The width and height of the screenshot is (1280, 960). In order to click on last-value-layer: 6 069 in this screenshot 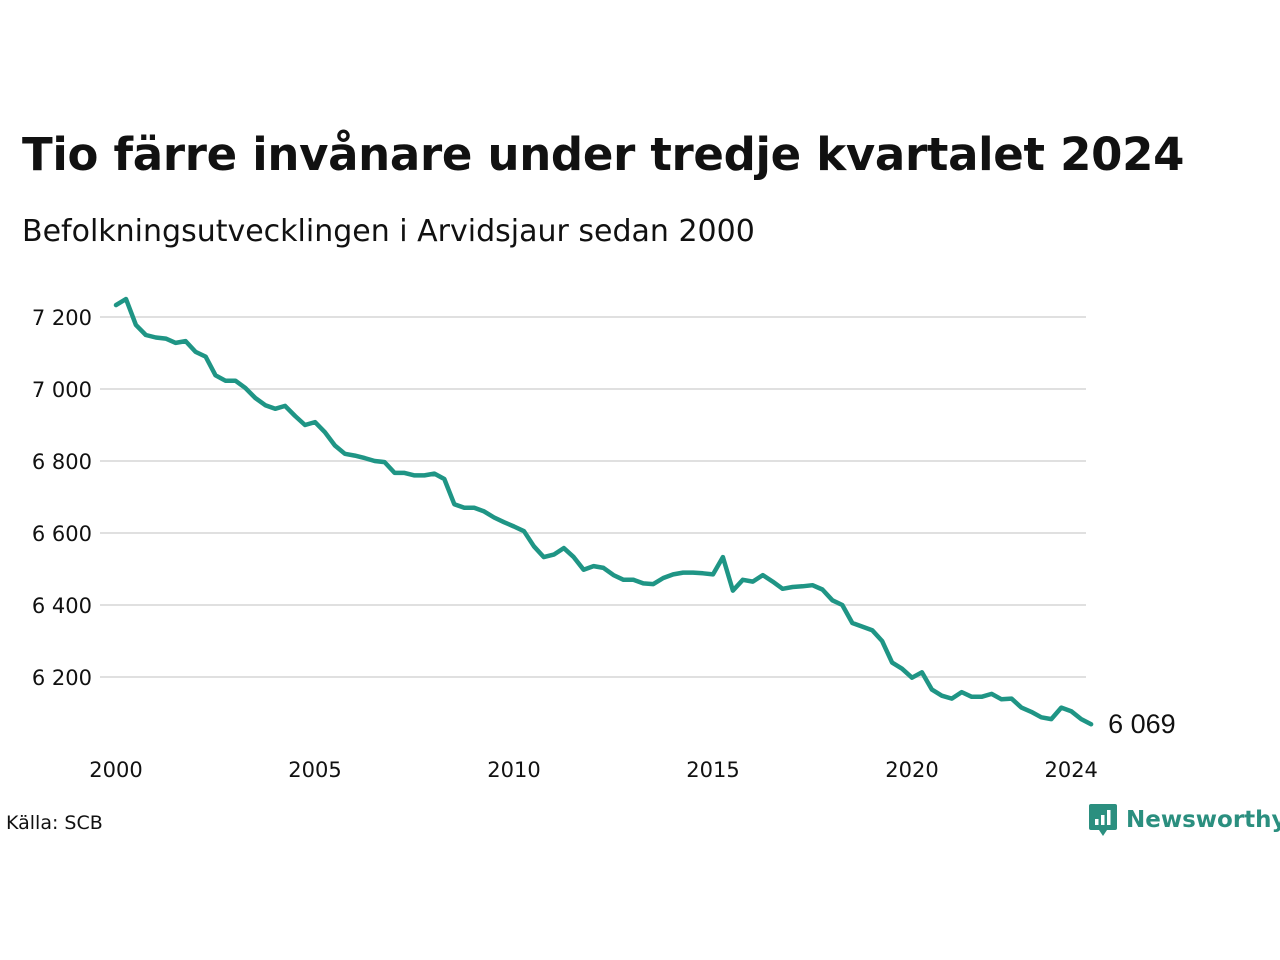, I will do `click(1142, 724)`.